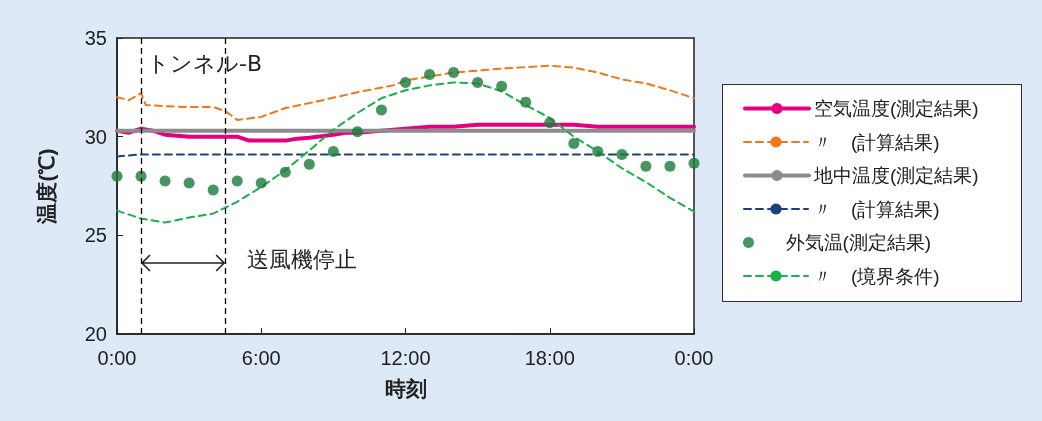 Image resolution: width=1042 pixels, height=421 pixels. I want to click on y-tick-label: 20, so click(95, 334).